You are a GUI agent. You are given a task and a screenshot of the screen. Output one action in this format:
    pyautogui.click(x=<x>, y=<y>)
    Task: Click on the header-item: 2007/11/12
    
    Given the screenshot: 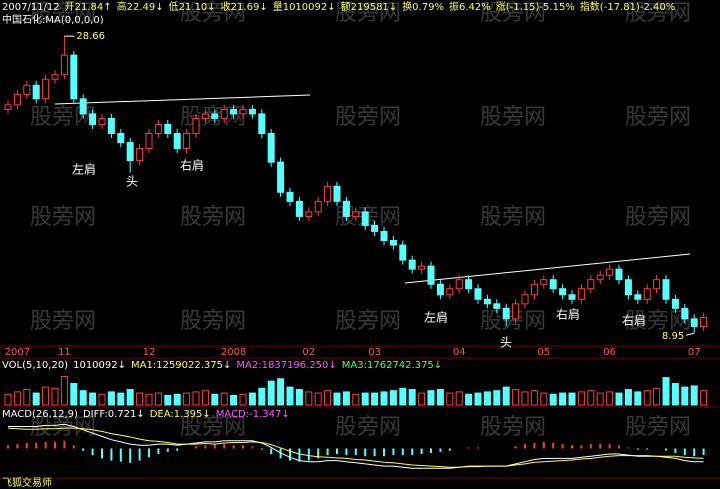 What is the action you would take?
    pyautogui.click(x=31, y=7)
    